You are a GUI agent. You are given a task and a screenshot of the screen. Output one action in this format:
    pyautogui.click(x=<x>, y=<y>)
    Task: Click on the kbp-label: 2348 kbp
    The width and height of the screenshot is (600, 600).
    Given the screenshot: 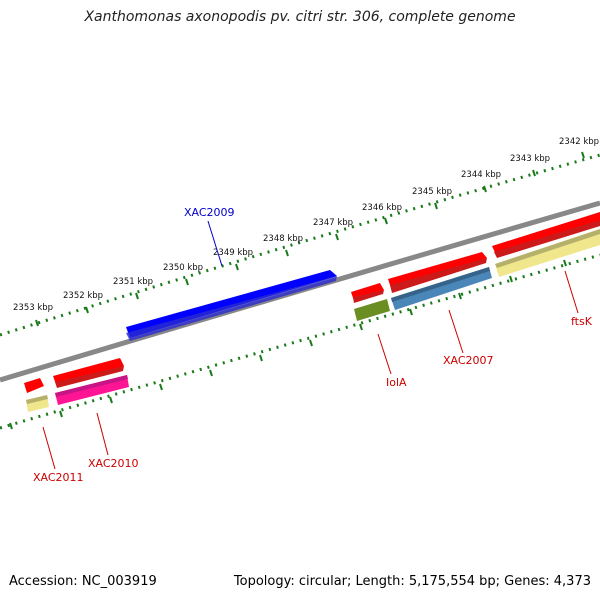 What is the action you would take?
    pyautogui.click(x=283, y=239)
    